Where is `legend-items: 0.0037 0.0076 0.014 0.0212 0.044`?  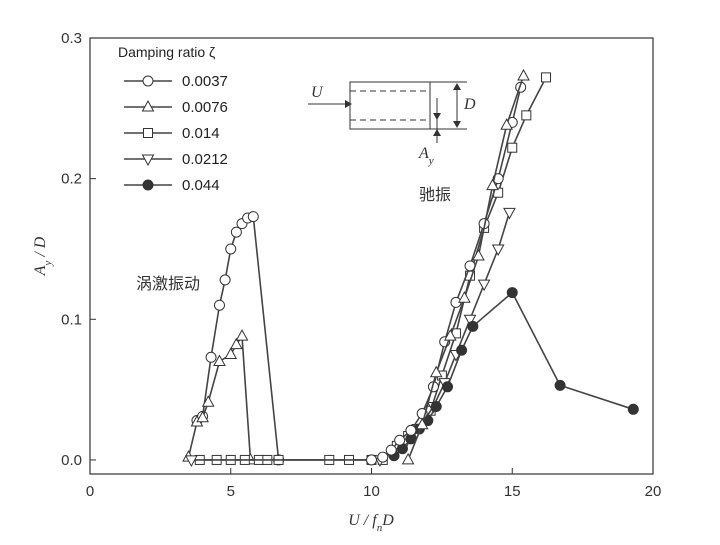
legend-items: 0.0037 0.0076 0.014 0.0212 0.044 is located at coordinates (176, 133).